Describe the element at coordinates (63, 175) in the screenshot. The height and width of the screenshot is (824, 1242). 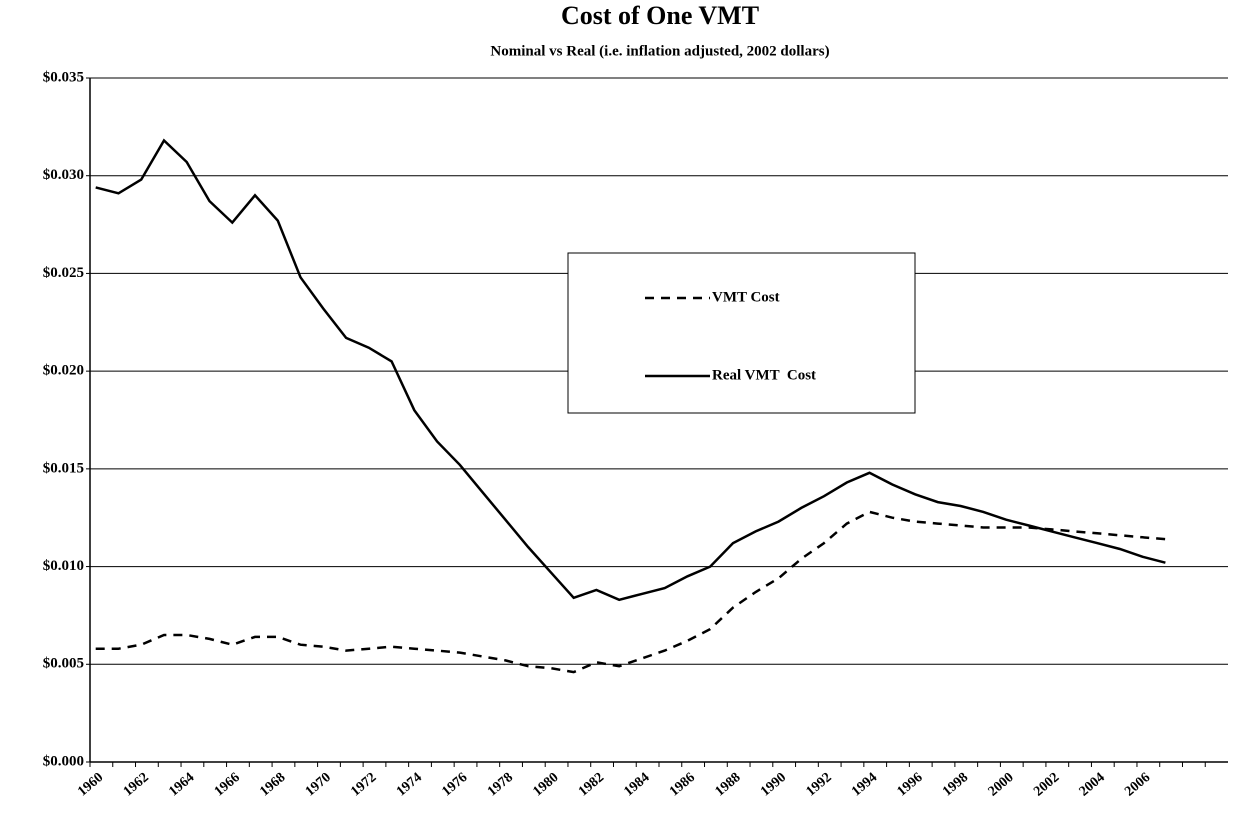
I see `y-tick-label: $0.030` at that location.